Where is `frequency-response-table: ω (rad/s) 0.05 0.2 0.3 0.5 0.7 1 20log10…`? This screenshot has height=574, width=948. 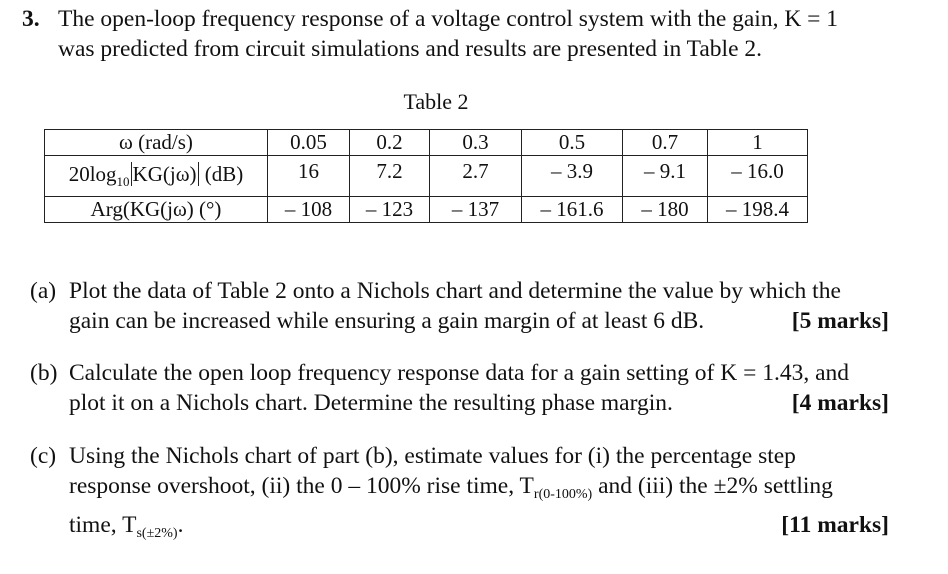 frequency-response-table: ω (rad/s) 0.05 0.2 0.3 0.5 0.7 1 20log10… is located at coordinates (426, 176).